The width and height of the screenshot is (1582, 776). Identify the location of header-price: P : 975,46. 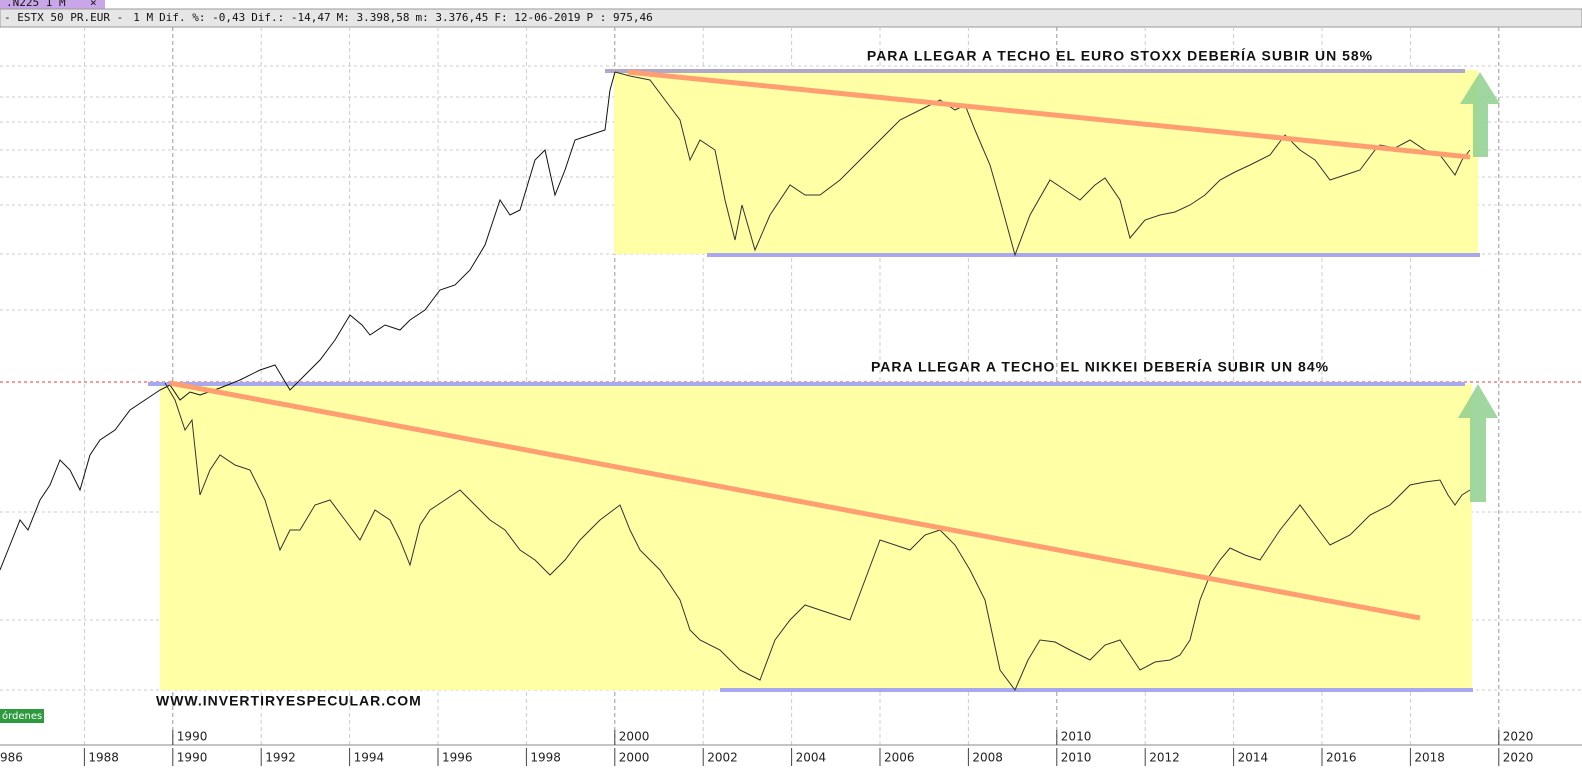
(619, 17).